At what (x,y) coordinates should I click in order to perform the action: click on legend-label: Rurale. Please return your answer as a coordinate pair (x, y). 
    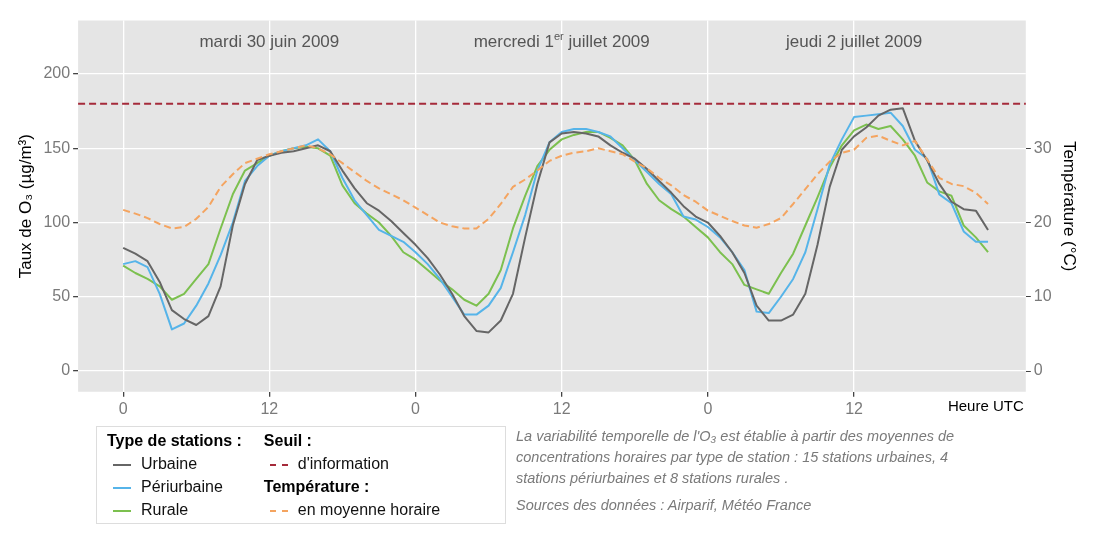
    Looking at the image, I should click on (165, 509).